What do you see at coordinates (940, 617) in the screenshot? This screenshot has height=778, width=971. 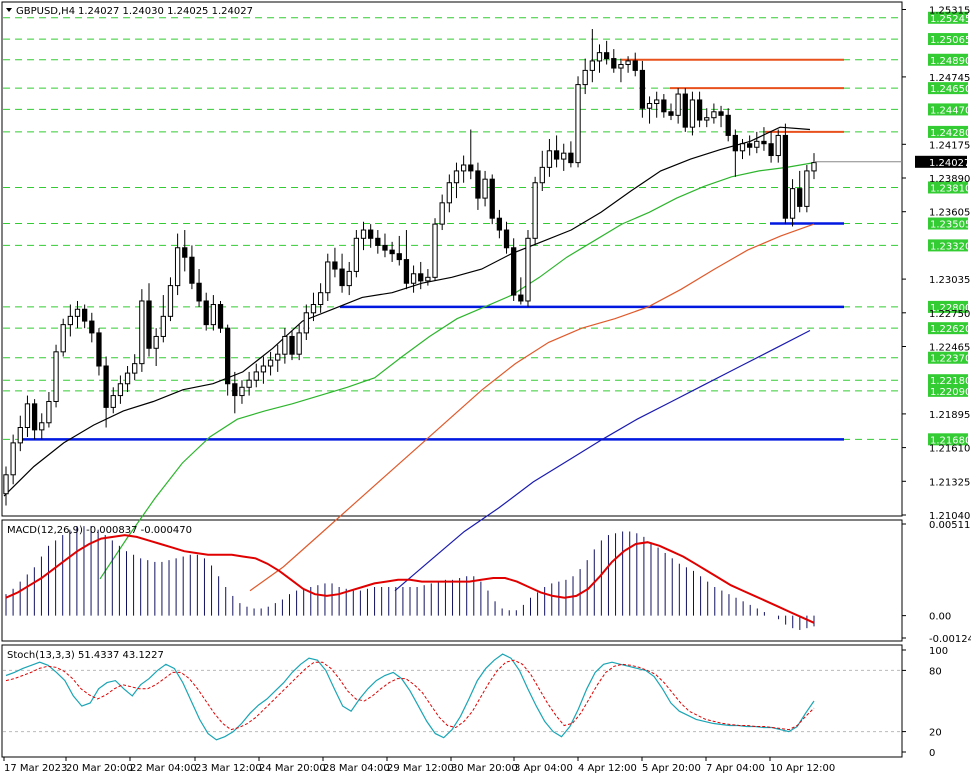 I see `macd-tick-label: 0.00` at bounding box center [940, 617].